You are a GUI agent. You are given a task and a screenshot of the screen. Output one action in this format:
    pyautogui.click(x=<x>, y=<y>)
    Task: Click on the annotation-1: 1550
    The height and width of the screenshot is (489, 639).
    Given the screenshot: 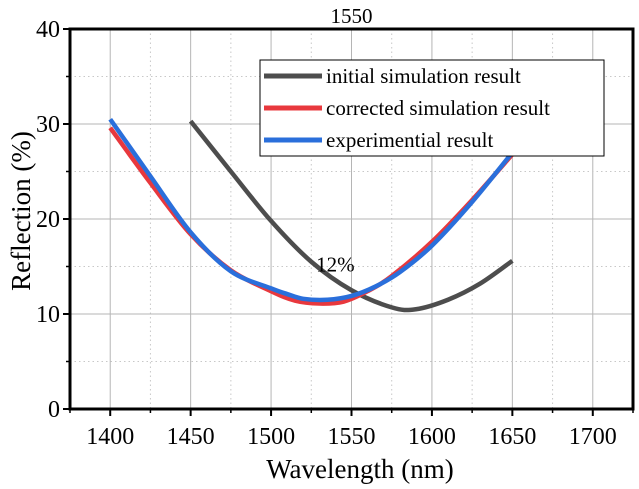 What is the action you would take?
    pyautogui.click(x=352, y=16)
    